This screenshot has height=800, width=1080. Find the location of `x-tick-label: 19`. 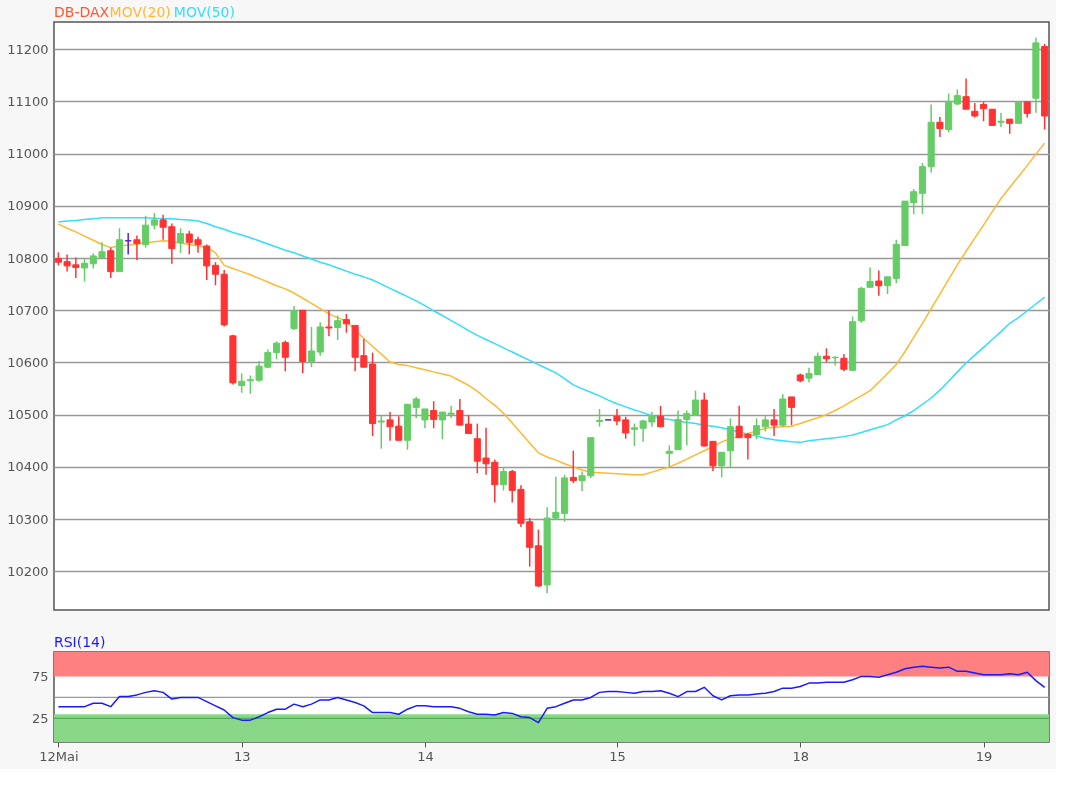

x-tick-label: 19 is located at coordinates (984, 756).